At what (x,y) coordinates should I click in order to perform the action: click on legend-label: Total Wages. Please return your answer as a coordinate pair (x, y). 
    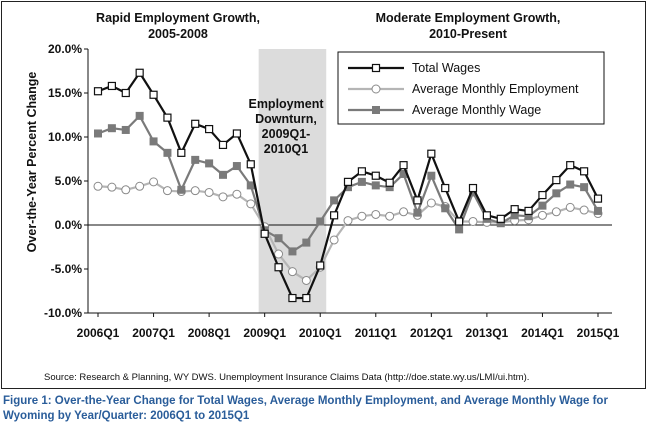
    Looking at the image, I should click on (446, 68).